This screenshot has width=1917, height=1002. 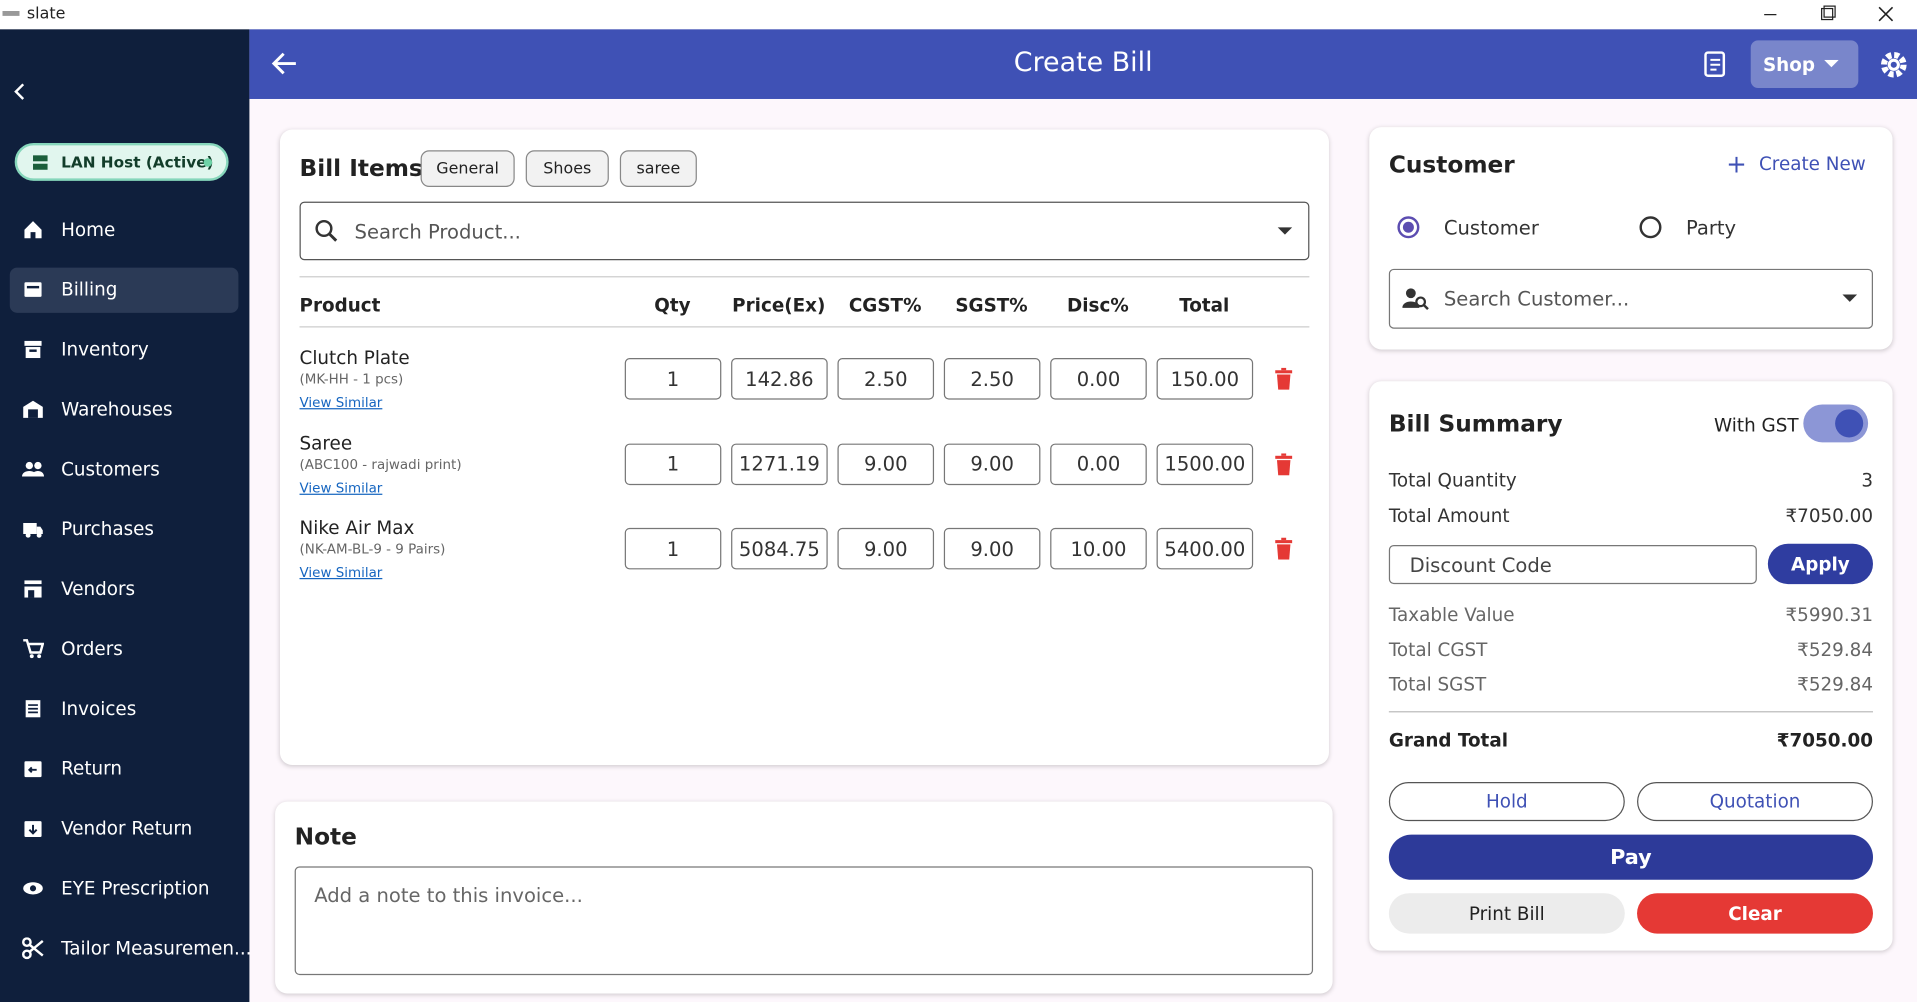 What do you see at coordinates (1205, 379) in the screenshot?
I see `cell-input: 150.00` at bounding box center [1205, 379].